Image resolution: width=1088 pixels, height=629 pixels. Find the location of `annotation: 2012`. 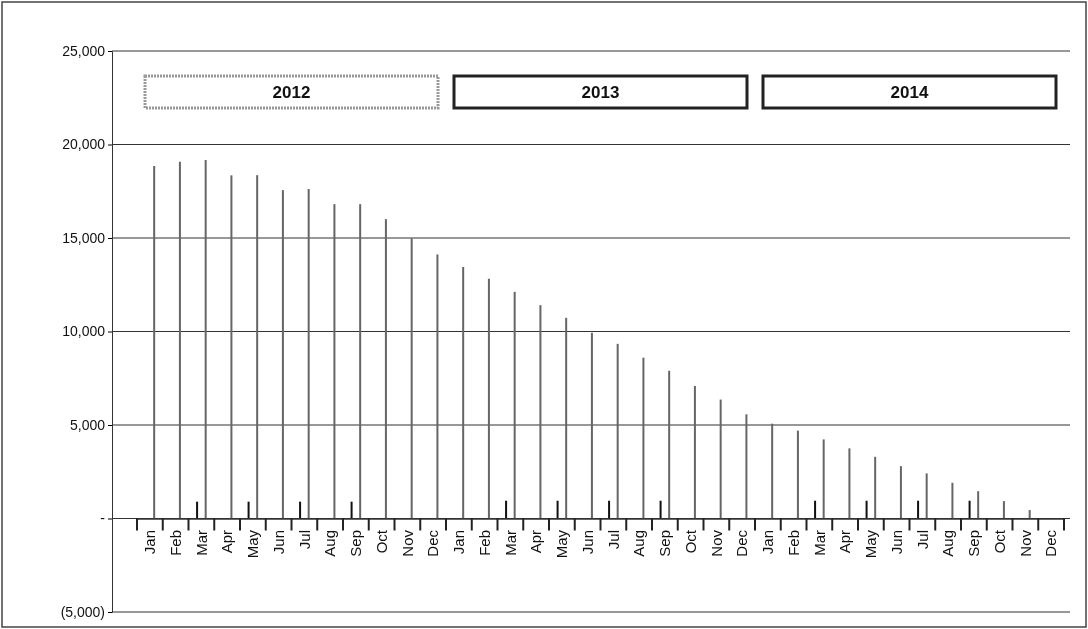

annotation: 2012 is located at coordinates (291, 92).